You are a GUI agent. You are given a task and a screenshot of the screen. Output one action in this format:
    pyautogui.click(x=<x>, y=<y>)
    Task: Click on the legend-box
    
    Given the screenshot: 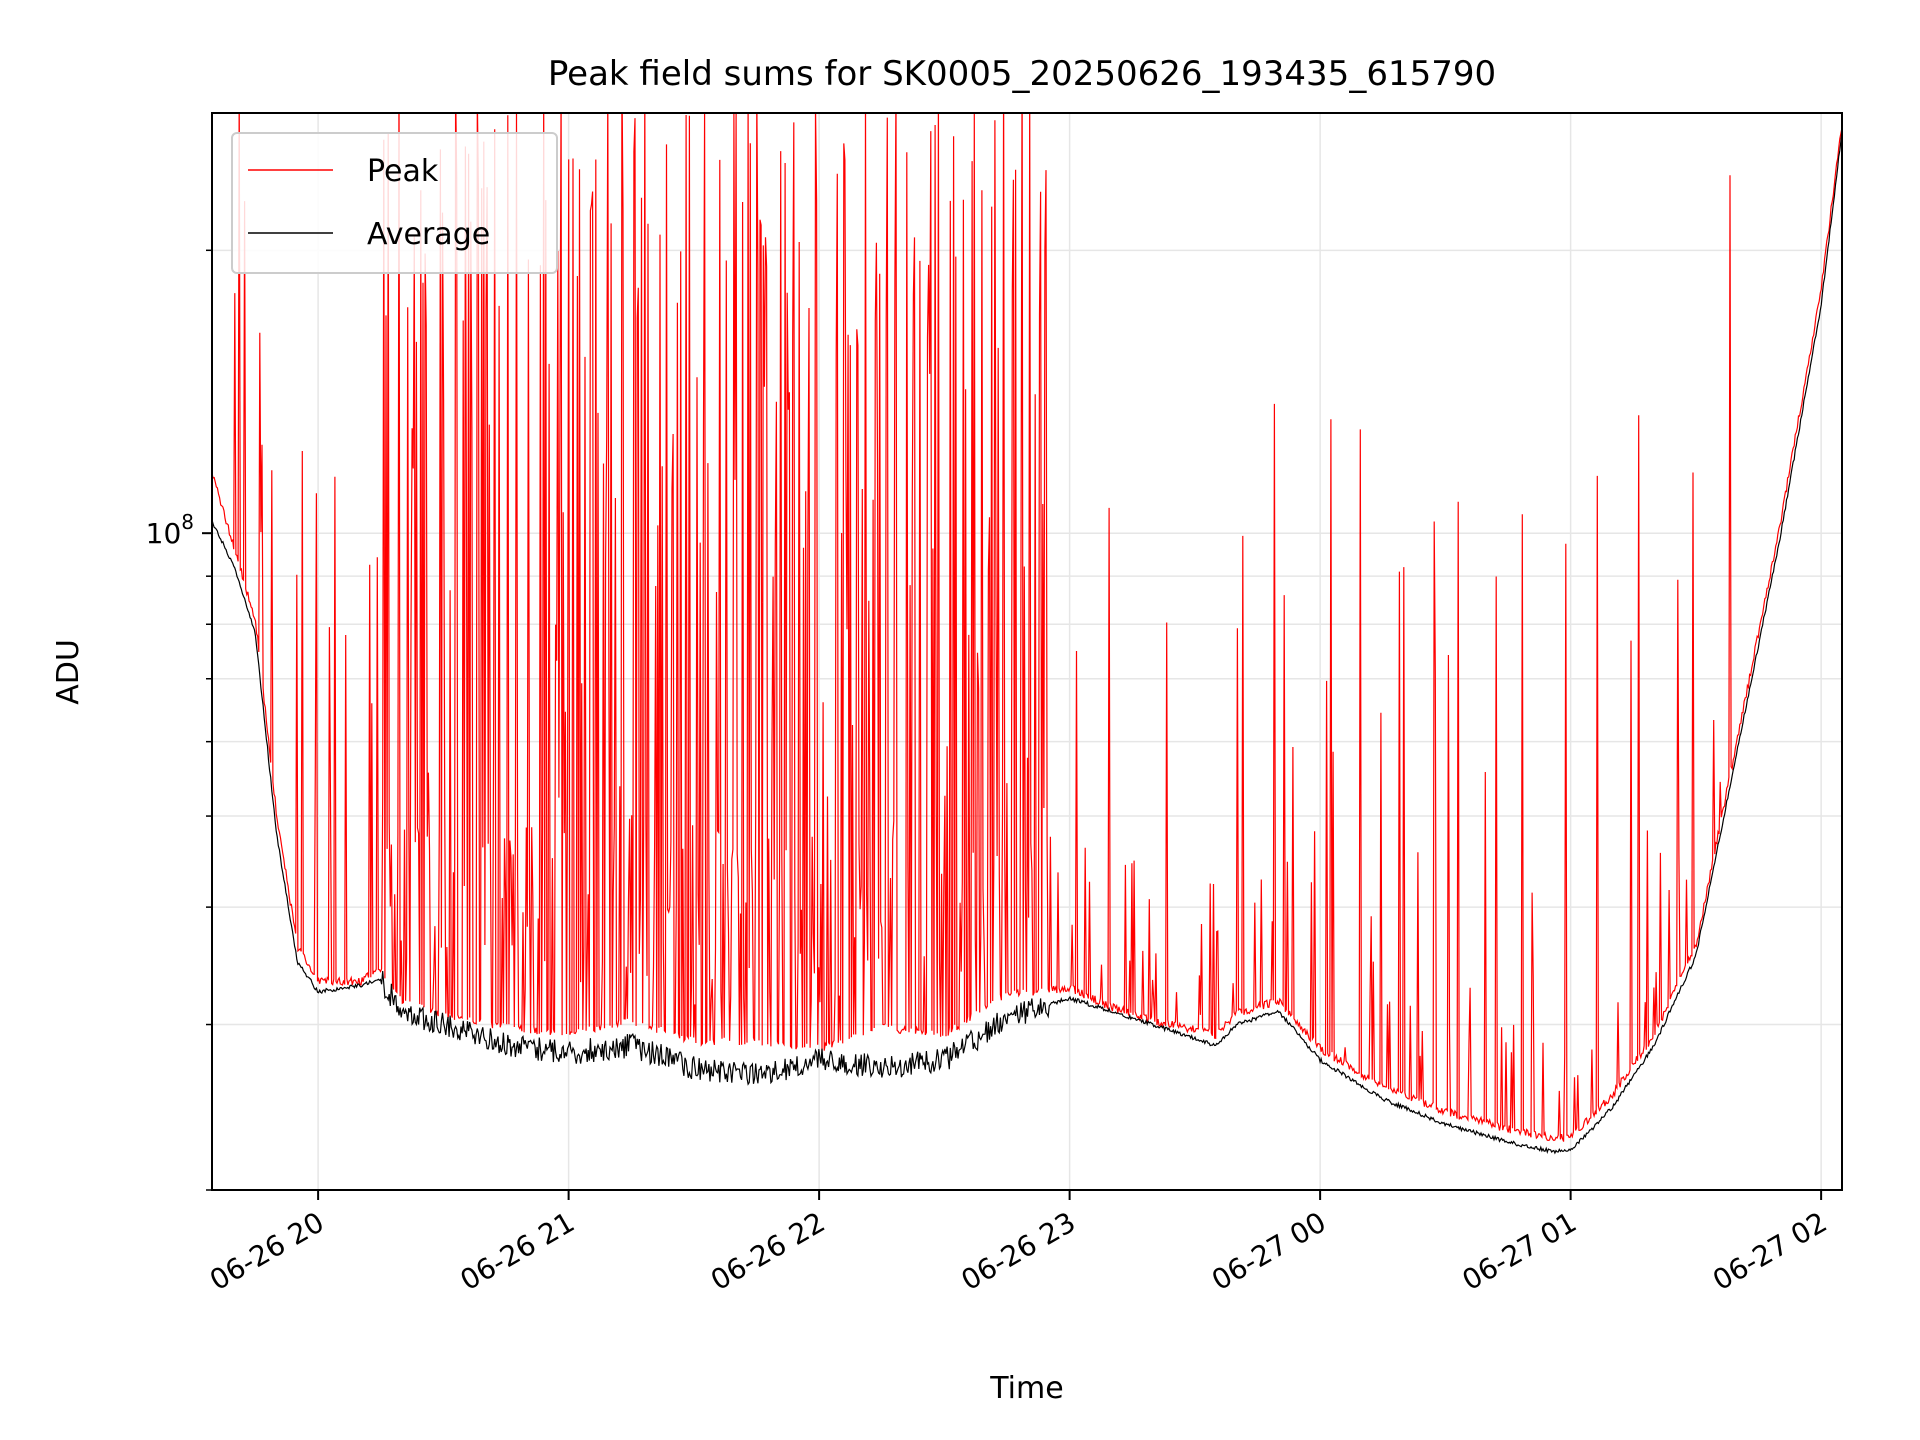 What is the action you would take?
    pyautogui.click(x=394, y=203)
    